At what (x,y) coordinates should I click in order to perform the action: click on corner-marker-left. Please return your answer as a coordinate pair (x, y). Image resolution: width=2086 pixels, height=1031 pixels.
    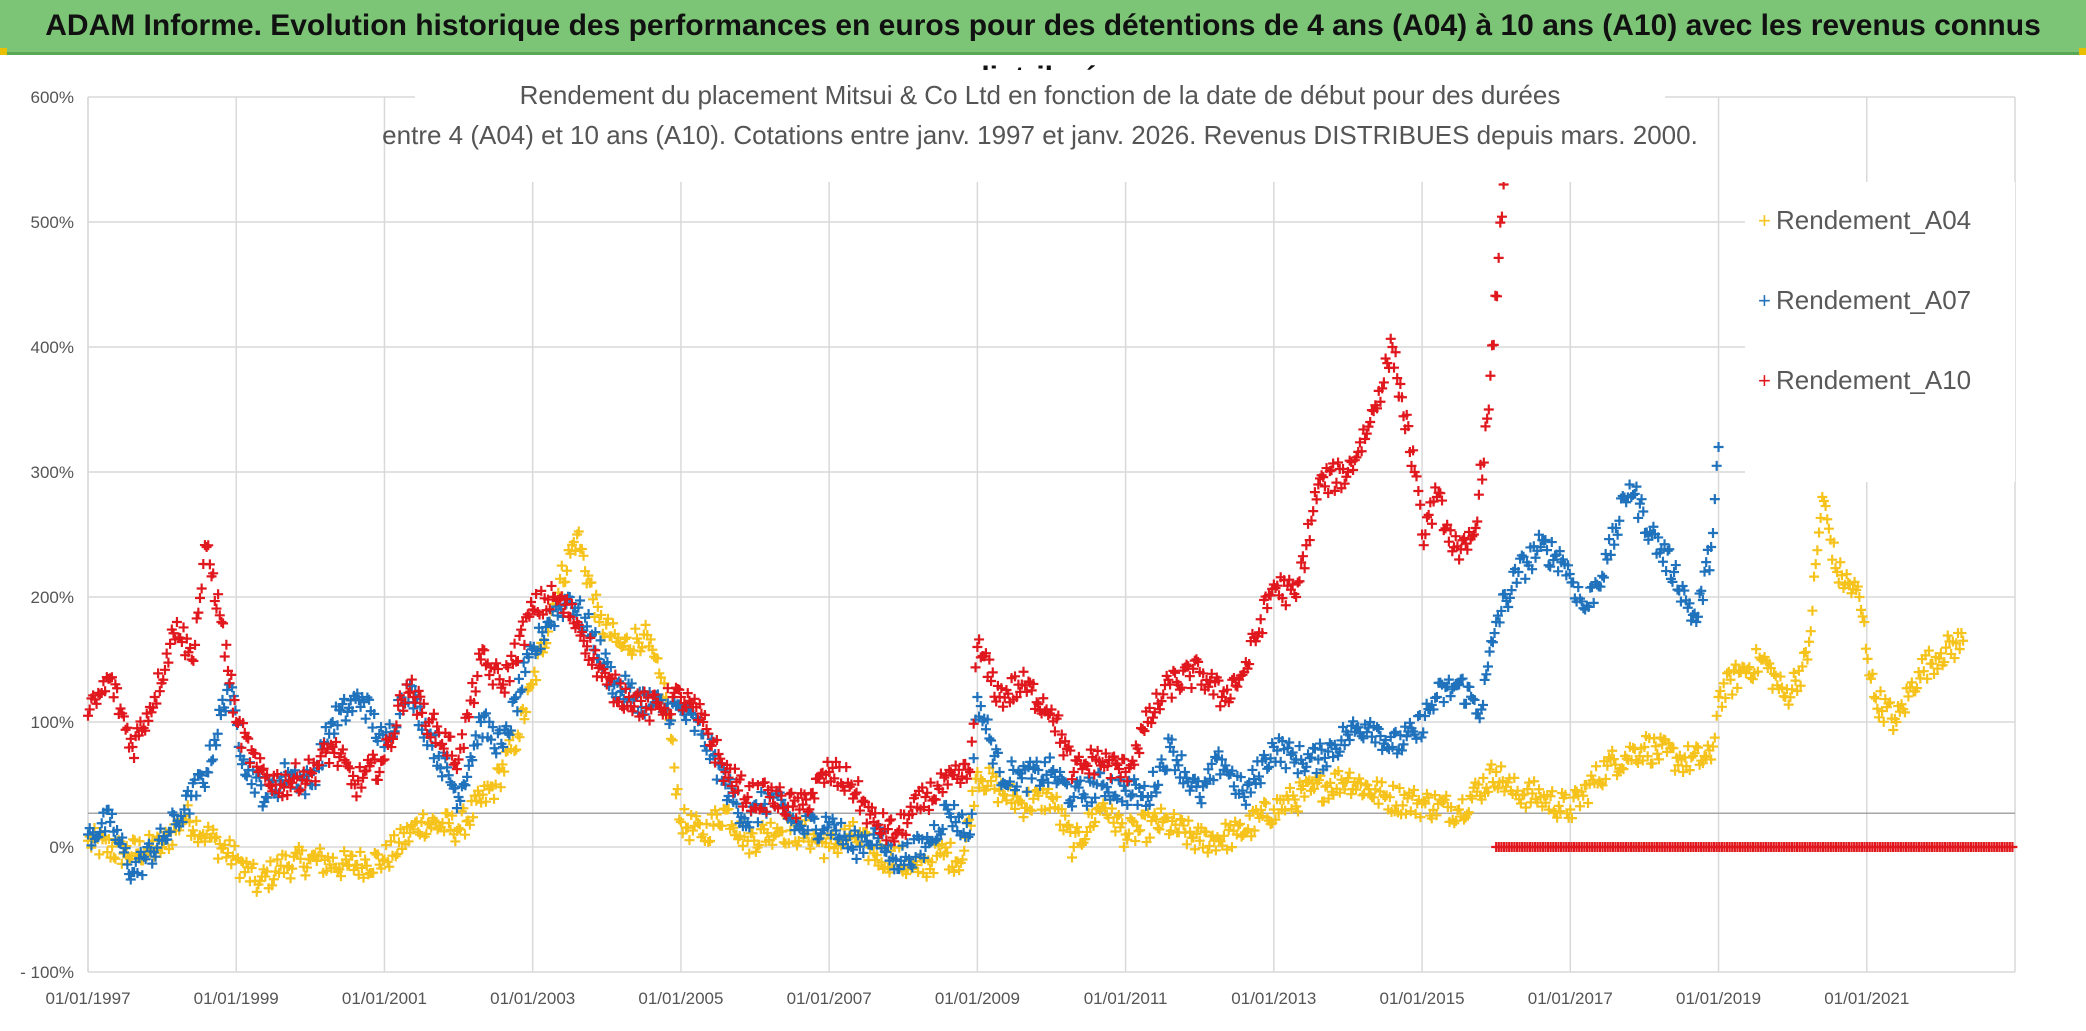
    Looking at the image, I should click on (3, 51).